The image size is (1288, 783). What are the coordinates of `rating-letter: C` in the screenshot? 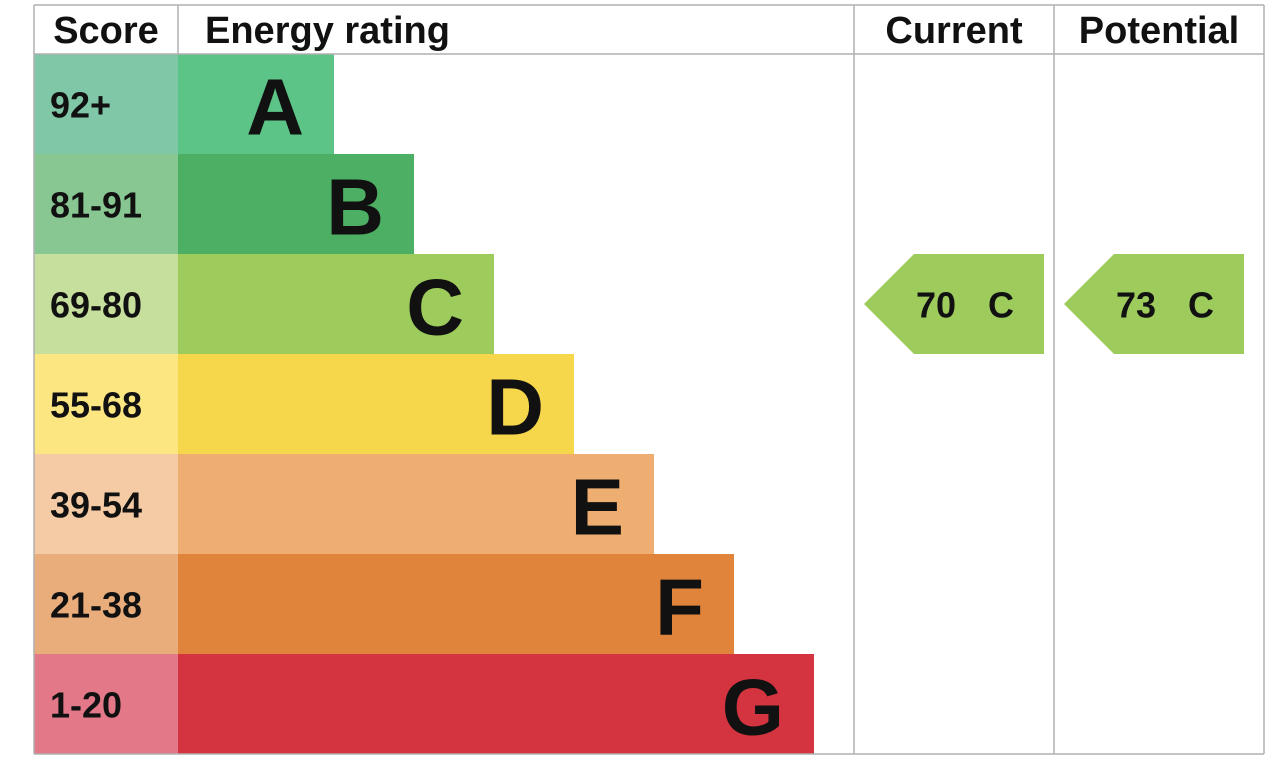 It's located at (435, 307).